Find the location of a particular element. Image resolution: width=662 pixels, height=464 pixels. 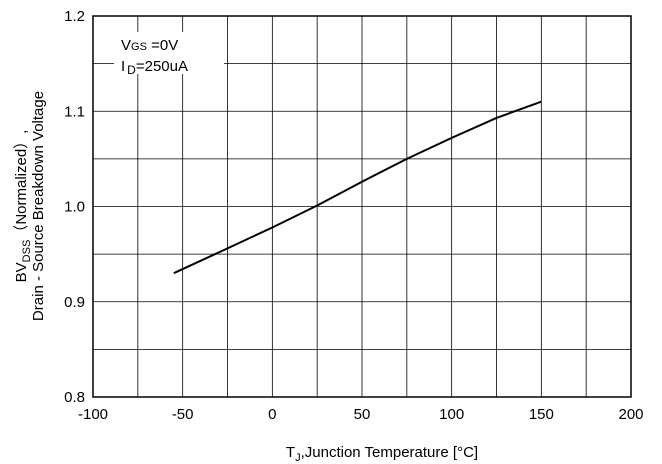

annotation-id: I D=250uA is located at coordinates (154, 67).